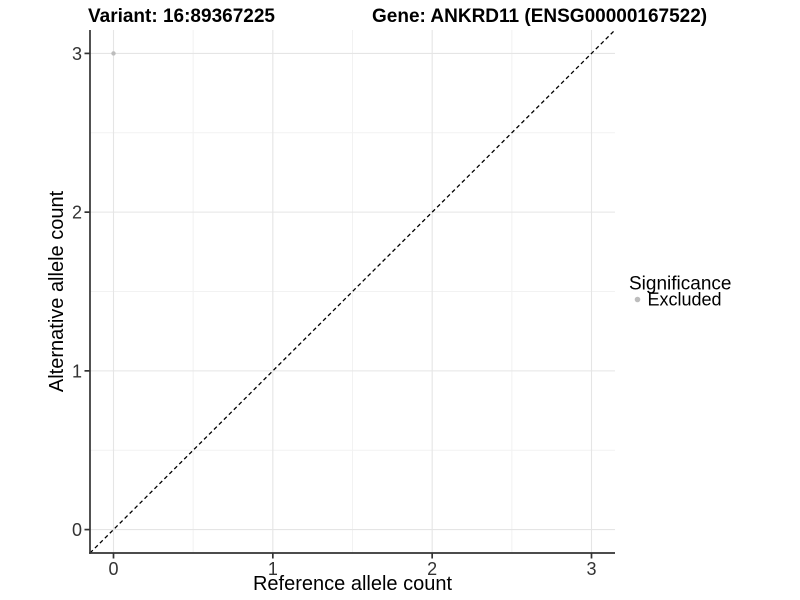  What do you see at coordinates (81, 292) in the screenshot?
I see `y-axis-ticks: 0 1 2 3` at bounding box center [81, 292].